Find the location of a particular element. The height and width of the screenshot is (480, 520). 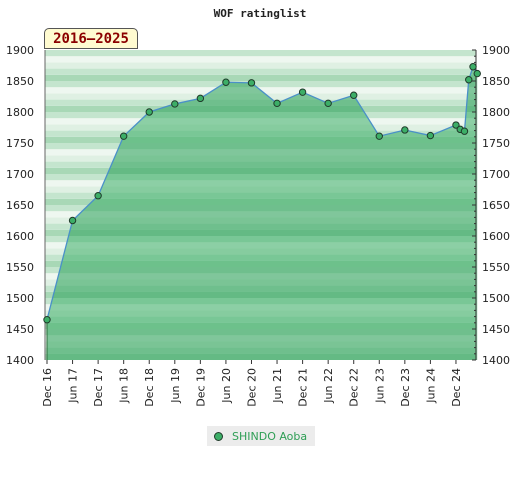

y-tick-label-right: 1750 is located at coordinates (496, 143).